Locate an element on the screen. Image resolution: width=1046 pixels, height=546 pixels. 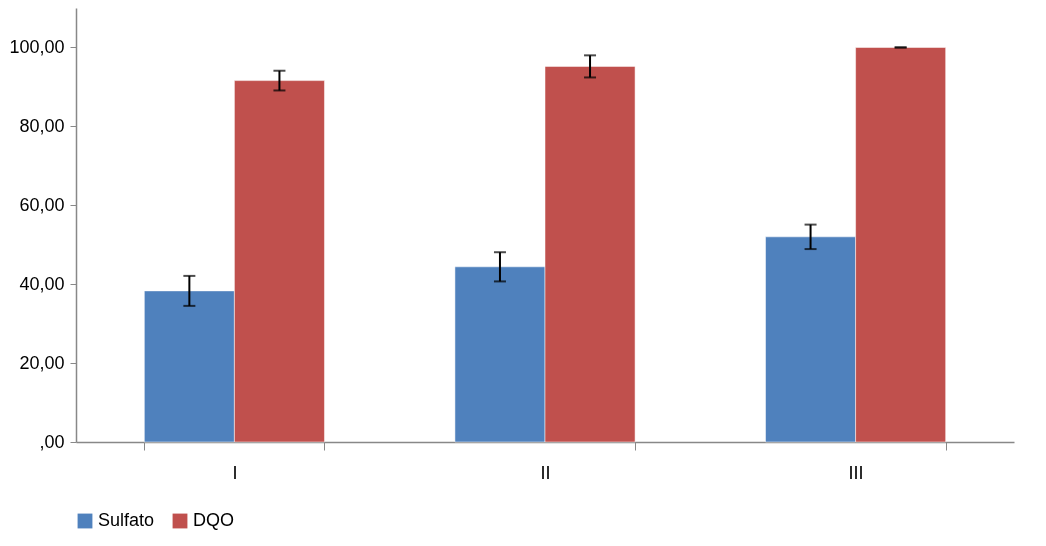
x-tick-label: III is located at coordinates (856, 472).